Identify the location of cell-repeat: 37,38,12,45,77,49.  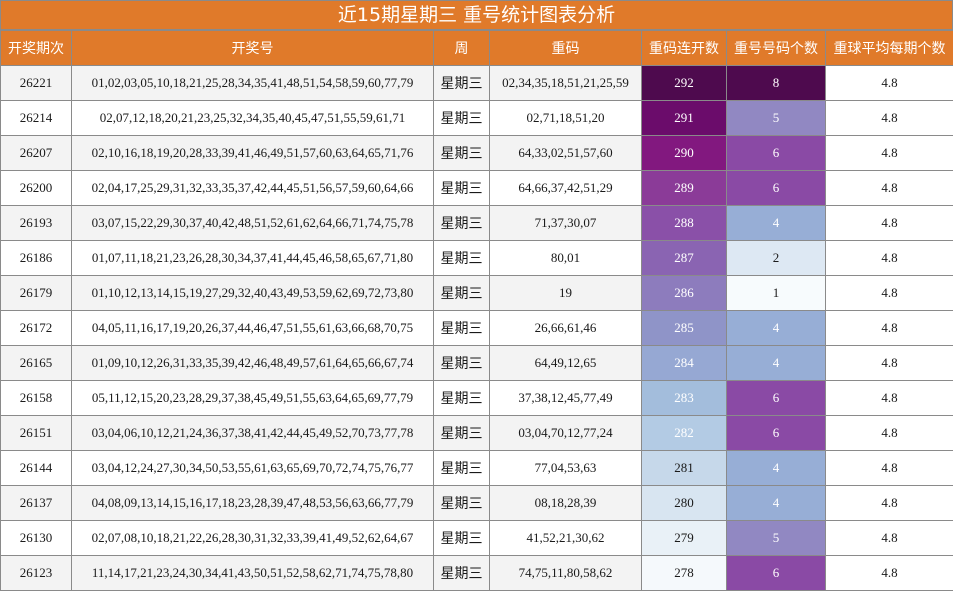
(566, 398).